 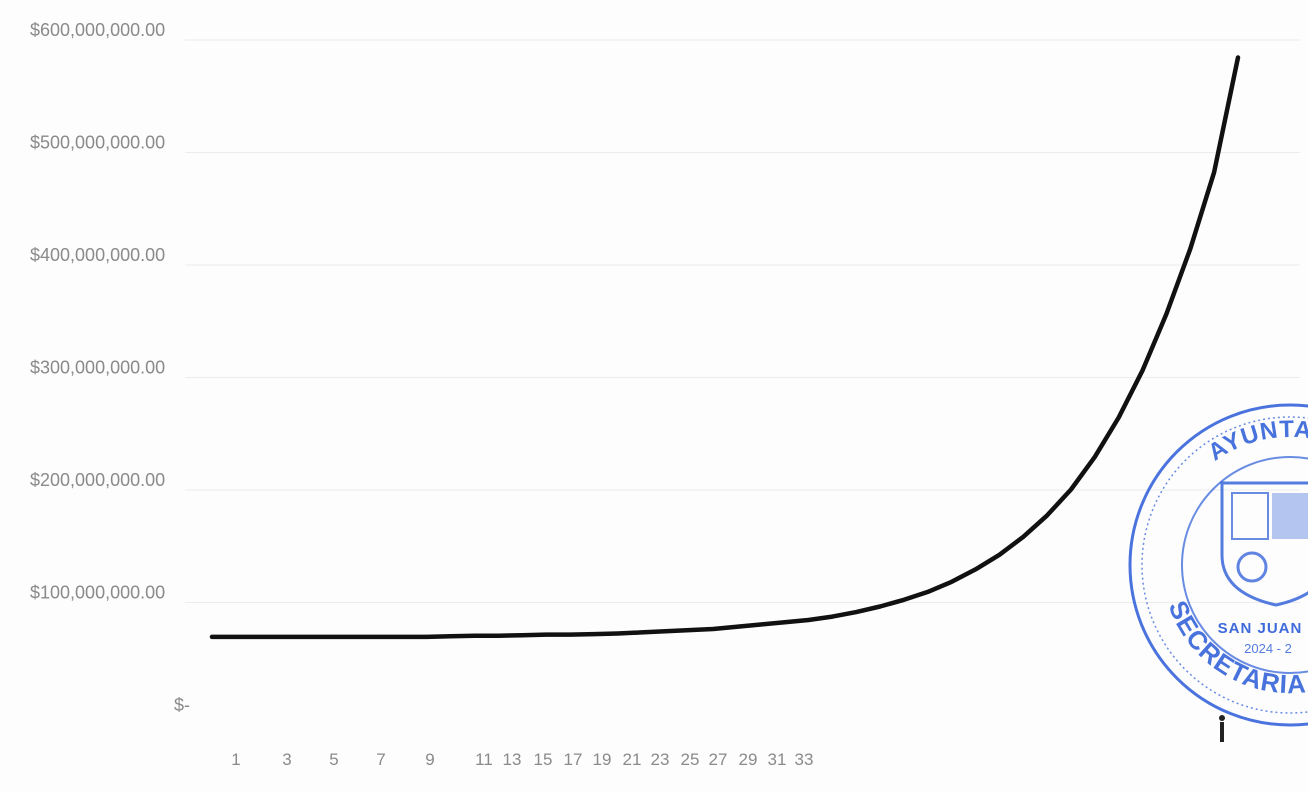 I want to click on x-tick-label: 27, so click(x=718, y=759).